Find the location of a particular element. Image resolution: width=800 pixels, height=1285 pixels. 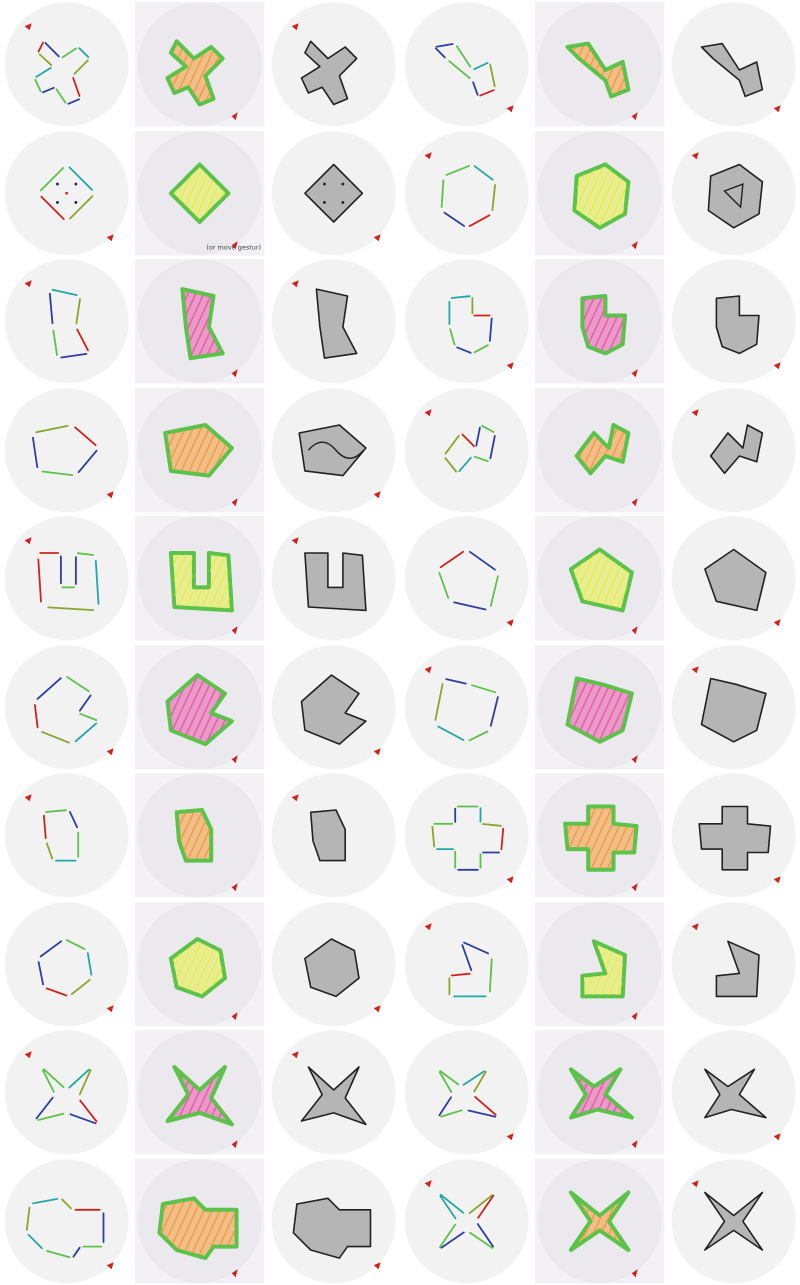

hatch-strokes is located at coordinates (603, 448).